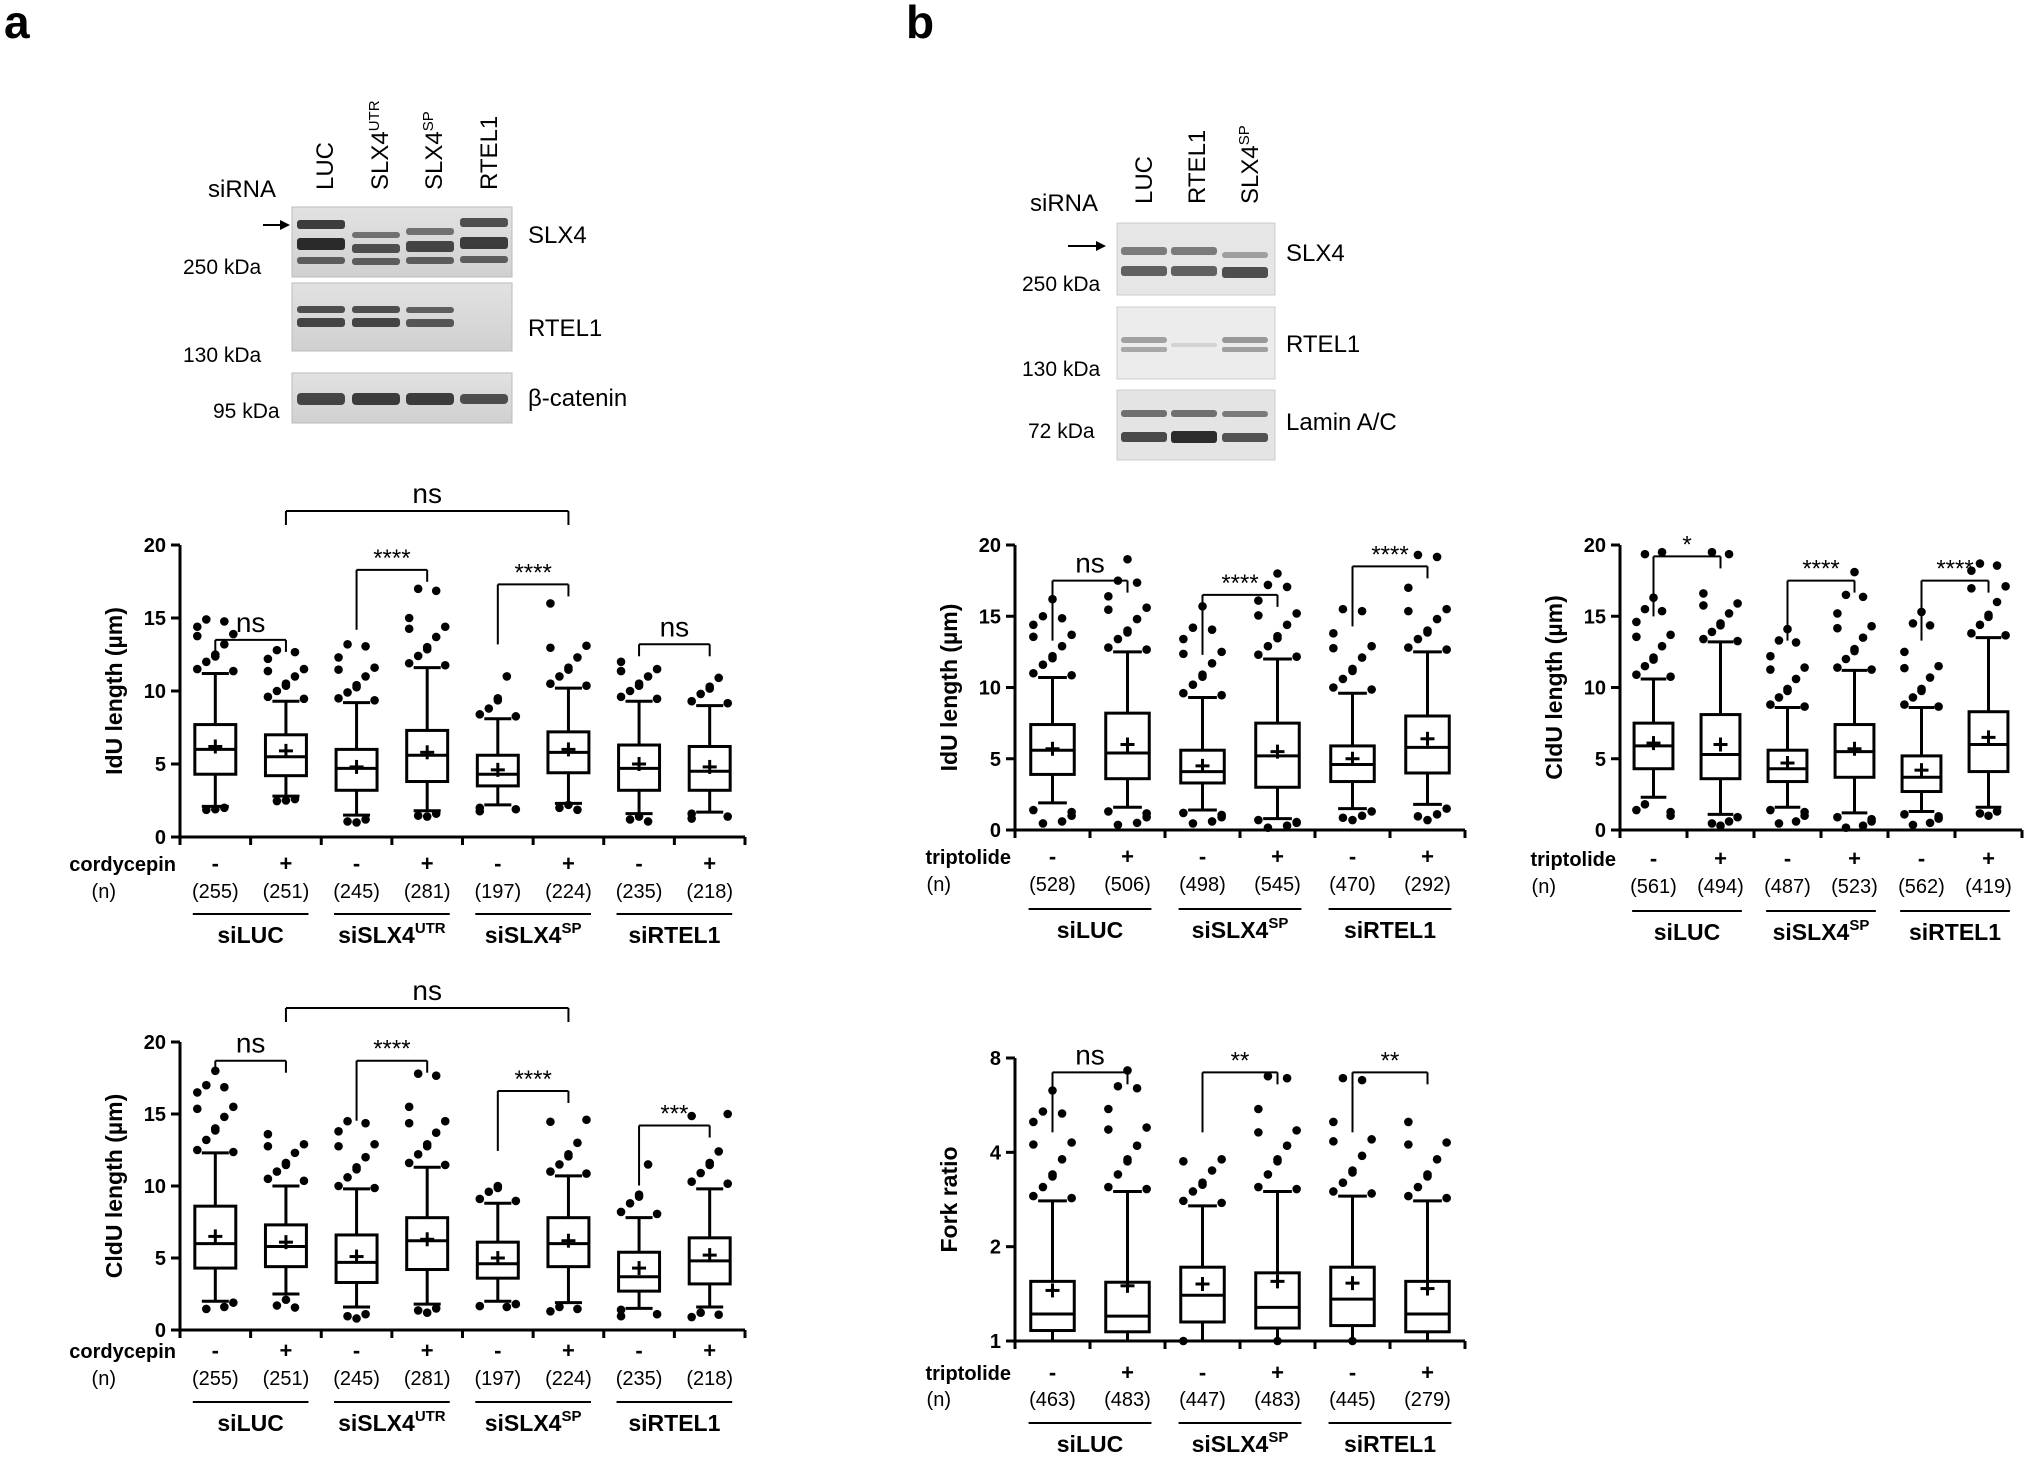 This screenshot has height=1464, width=2044. I want to click on n-label: (n), so click(939, 1400).